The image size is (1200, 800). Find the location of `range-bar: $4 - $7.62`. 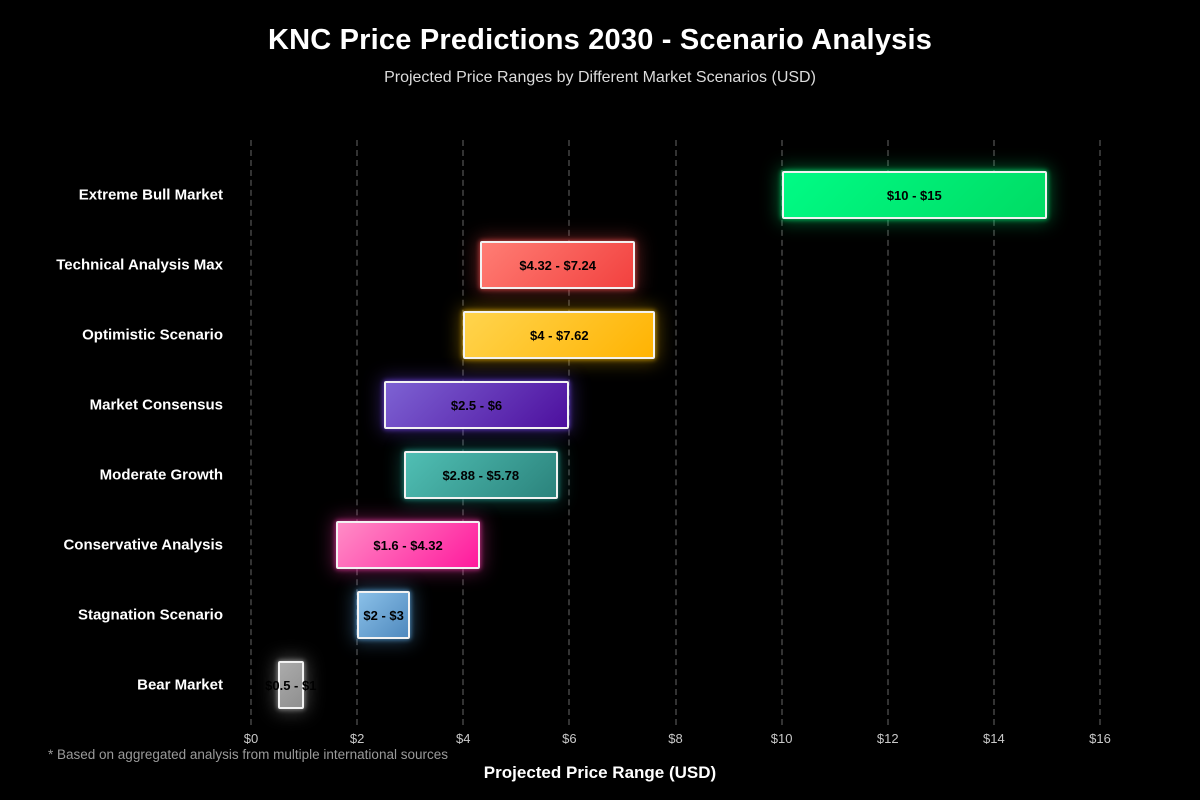

range-bar: $4 - $7.62 is located at coordinates (559, 335).